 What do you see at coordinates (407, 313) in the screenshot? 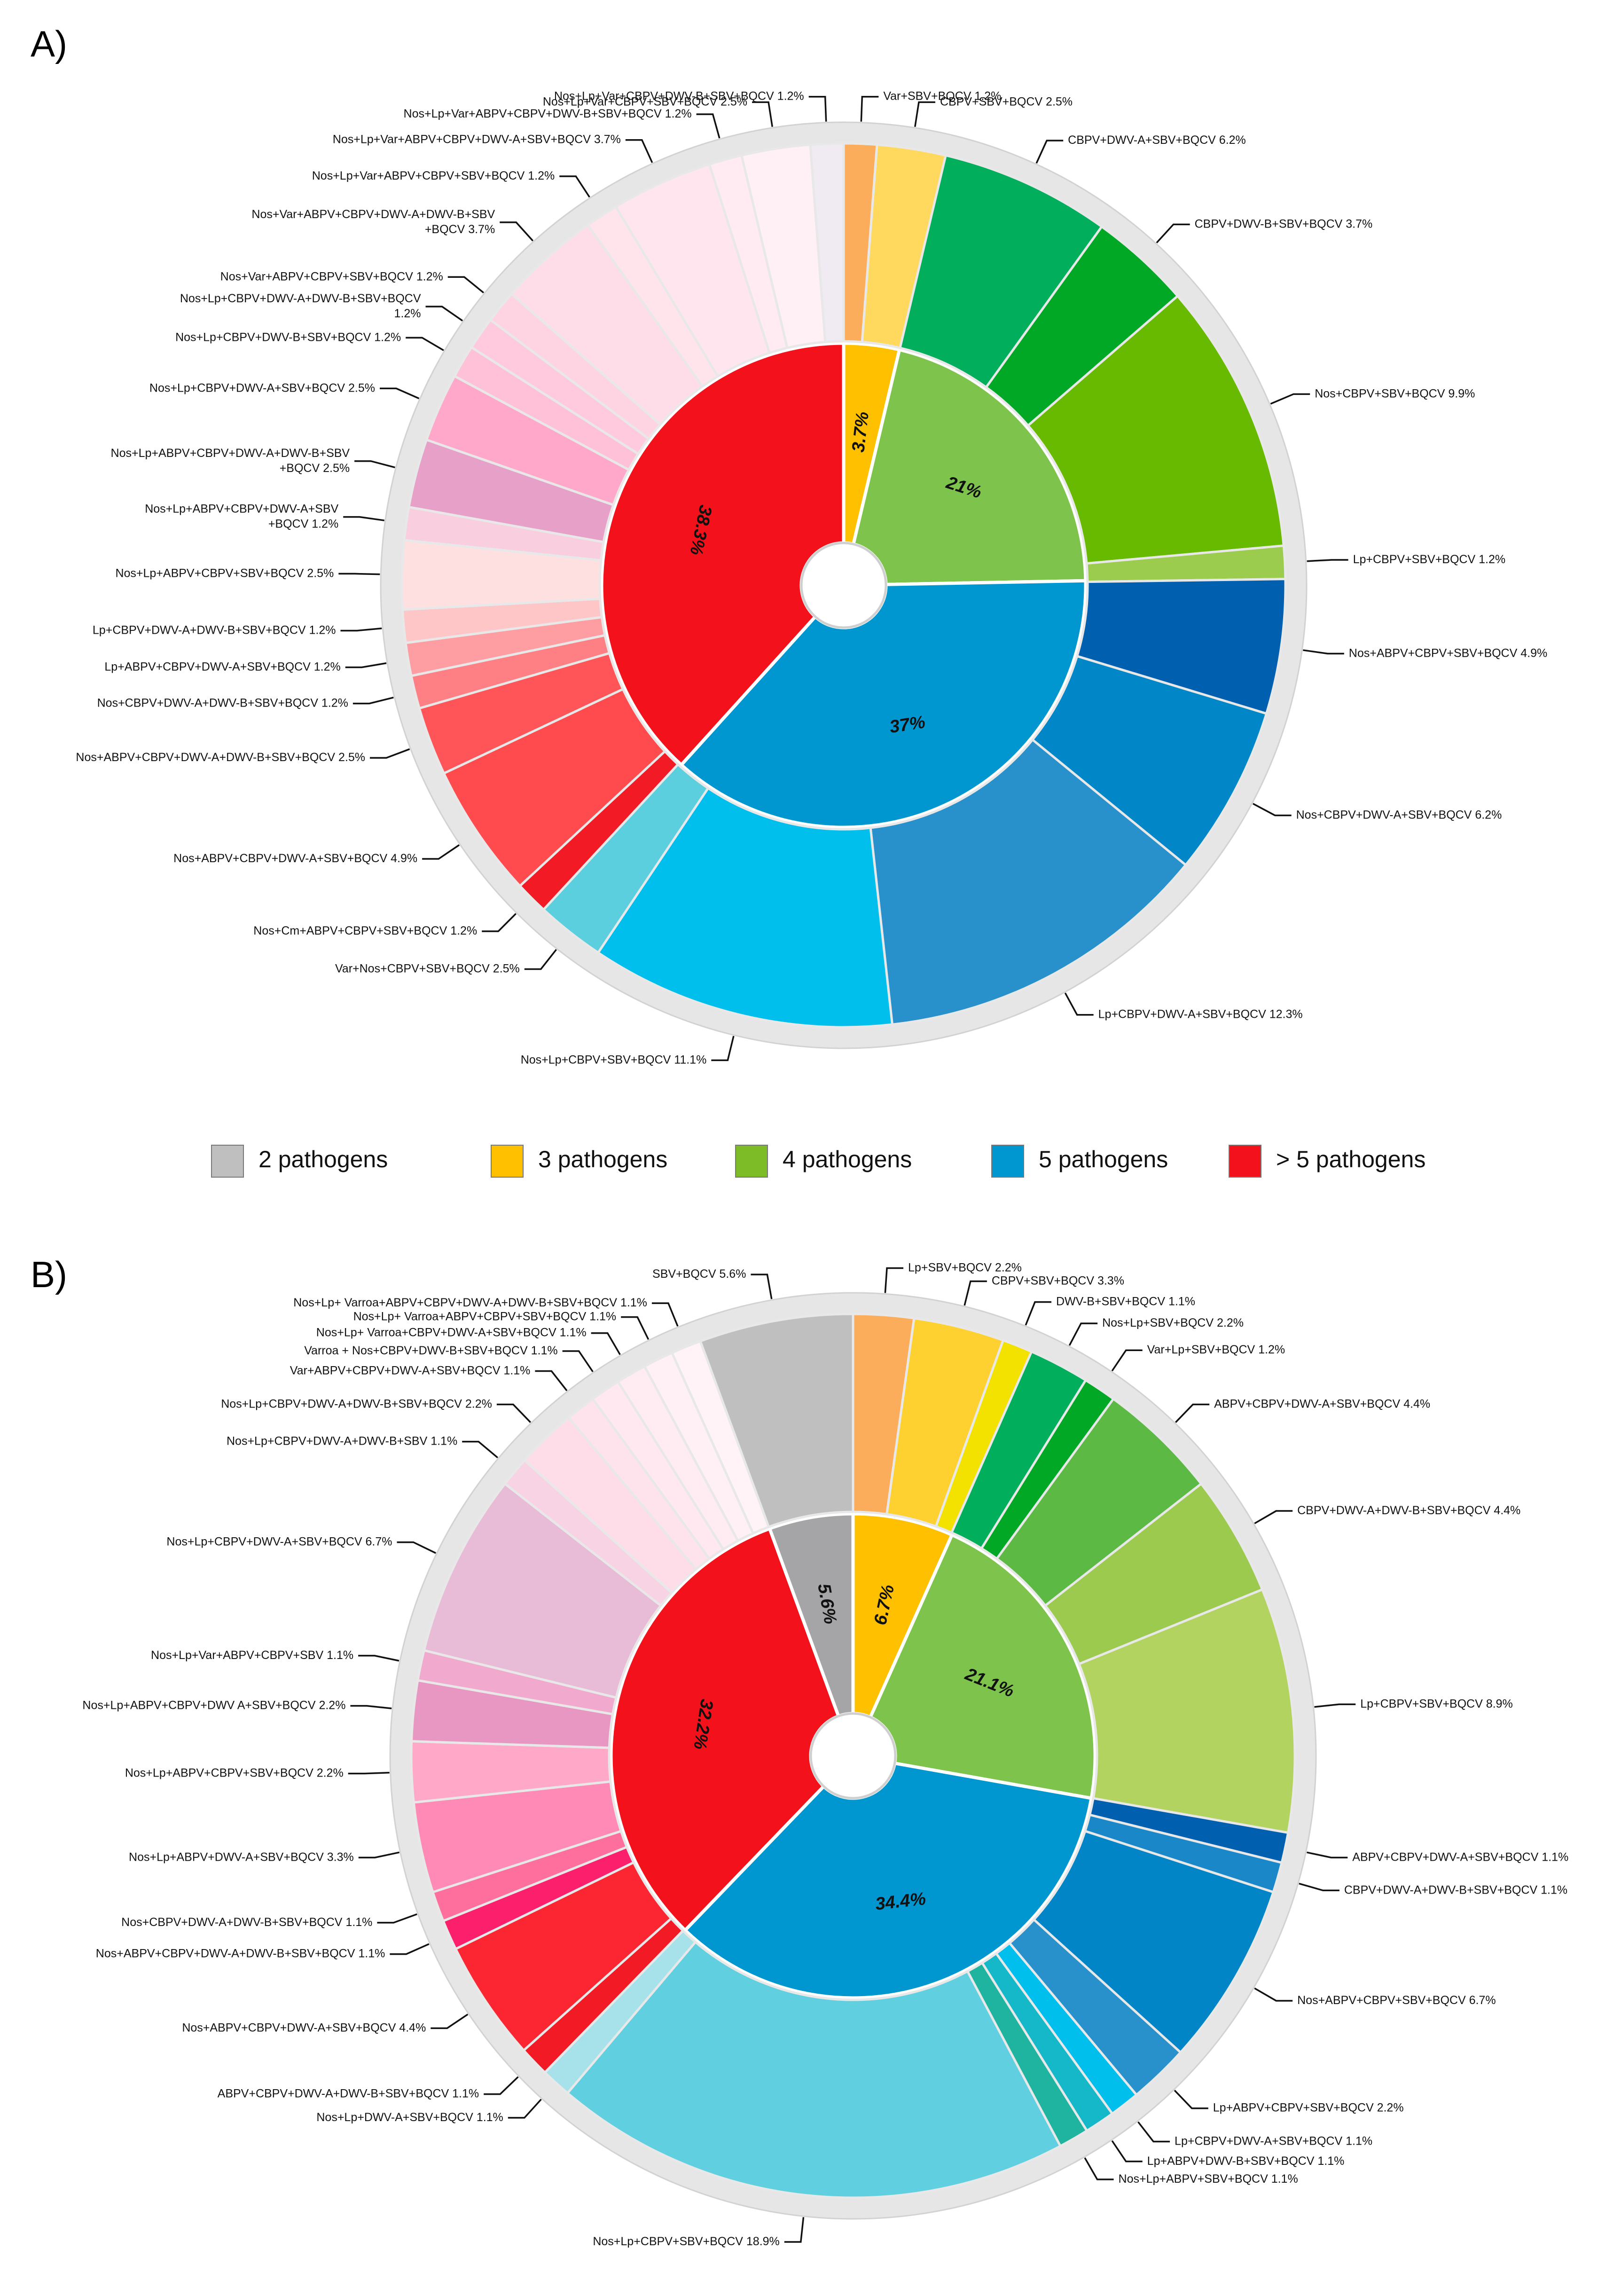
I see `segment-label-line: 1.2%` at bounding box center [407, 313].